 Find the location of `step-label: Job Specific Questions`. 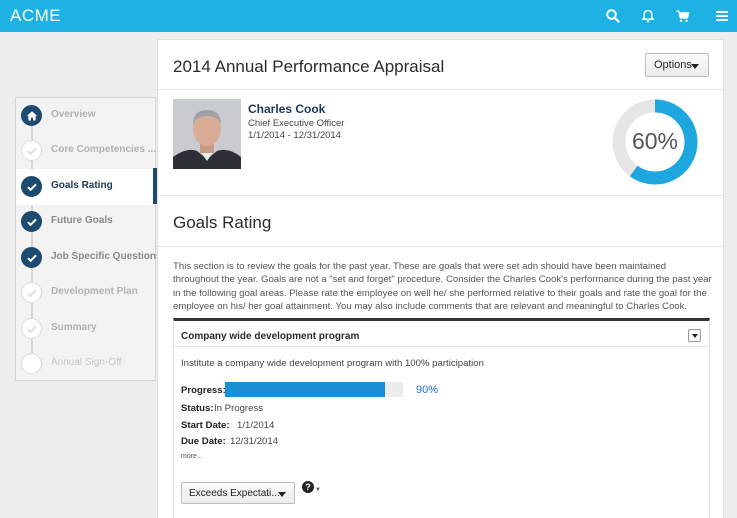

step-label: Job Specific Questions is located at coordinates (106, 256).